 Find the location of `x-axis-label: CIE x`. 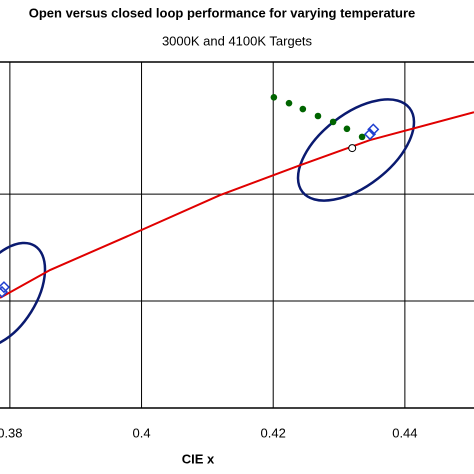

x-axis-label: CIE x is located at coordinates (198, 458).